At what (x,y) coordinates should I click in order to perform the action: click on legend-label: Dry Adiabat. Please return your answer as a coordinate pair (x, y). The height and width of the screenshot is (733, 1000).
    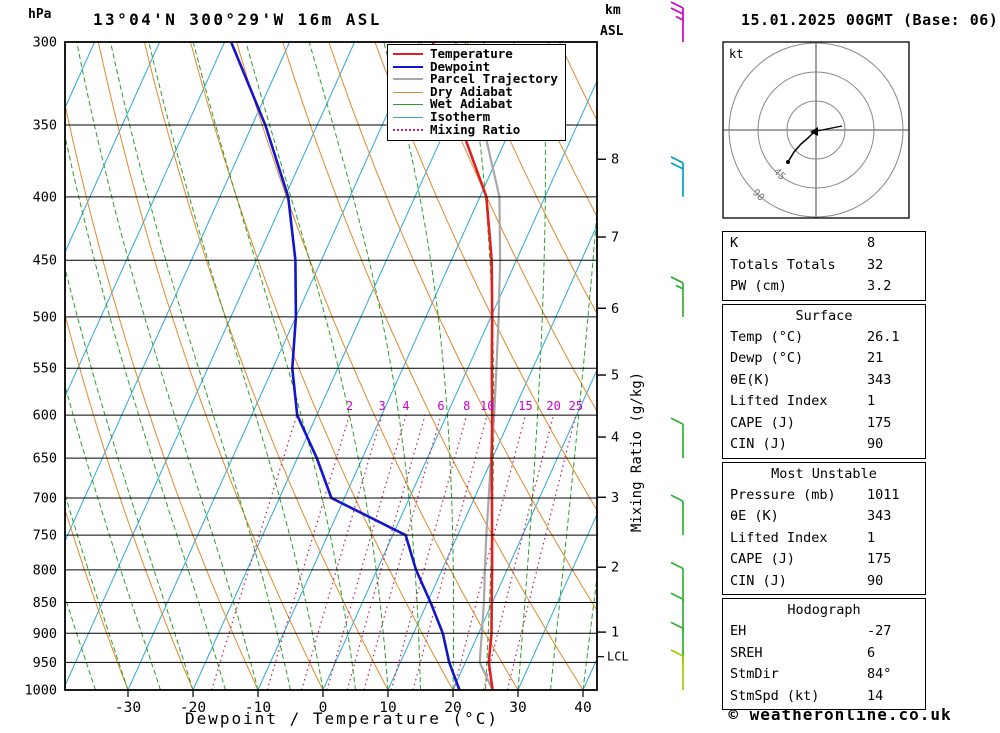
    Looking at the image, I should click on (471, 91).